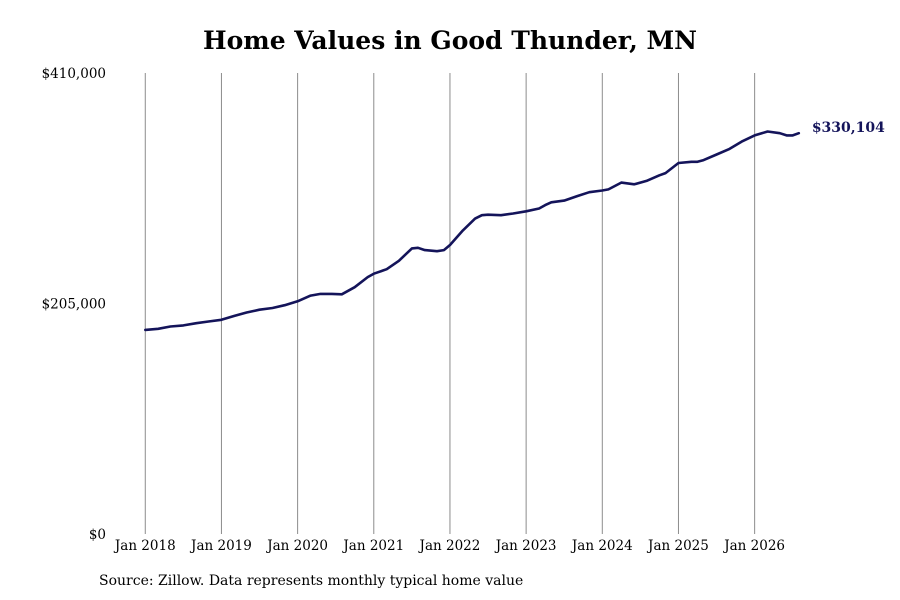  What do you see at coordinates (450, 40) in the screenshot?
I see `chart-title: Home Values in Good Thunder, MN` at bounding box center [450, 40].